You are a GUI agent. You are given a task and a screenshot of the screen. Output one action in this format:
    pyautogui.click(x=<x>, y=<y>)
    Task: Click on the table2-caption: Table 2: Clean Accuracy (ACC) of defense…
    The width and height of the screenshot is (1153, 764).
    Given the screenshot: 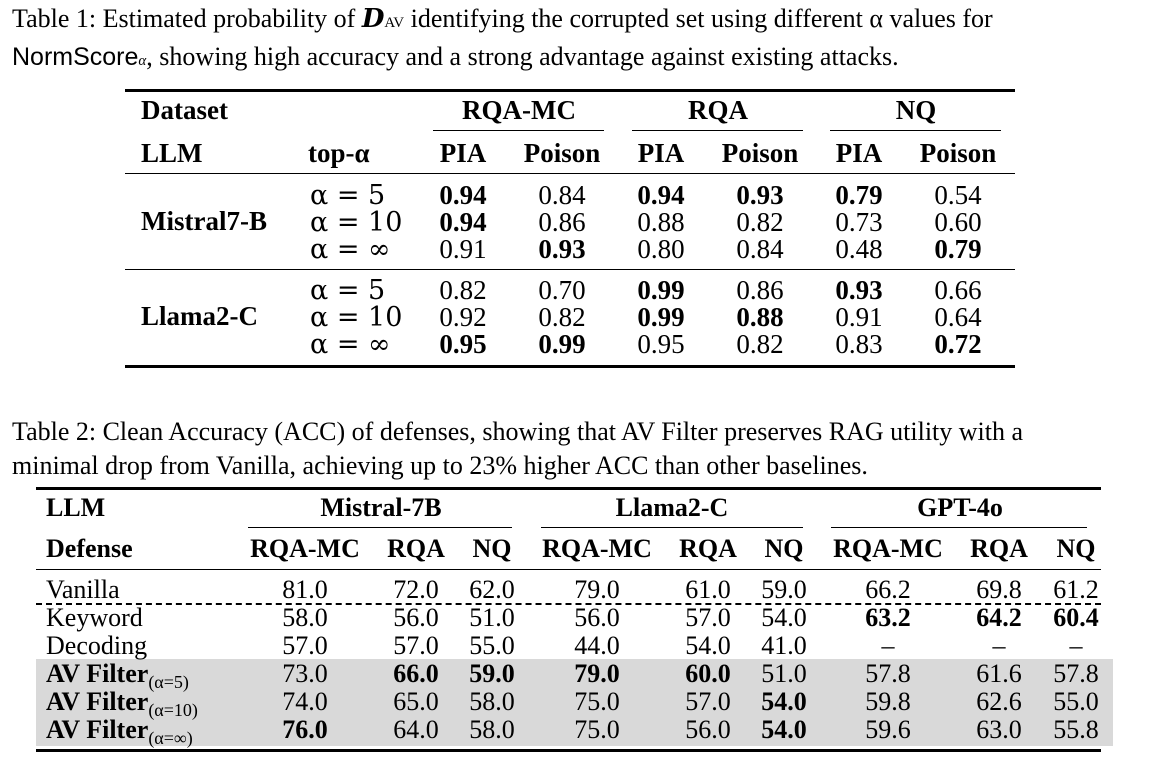 What is the action you would take?
    pyautogui.click(x=518, y=448)
    